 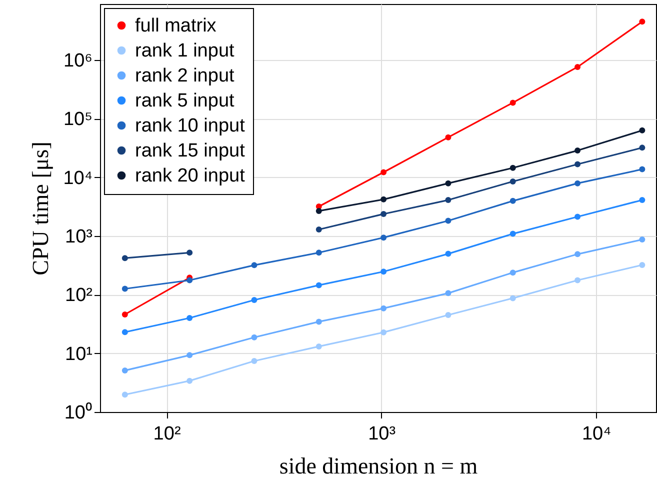 I want to click on x-tick-label: 10², so click(x=167, y=434).